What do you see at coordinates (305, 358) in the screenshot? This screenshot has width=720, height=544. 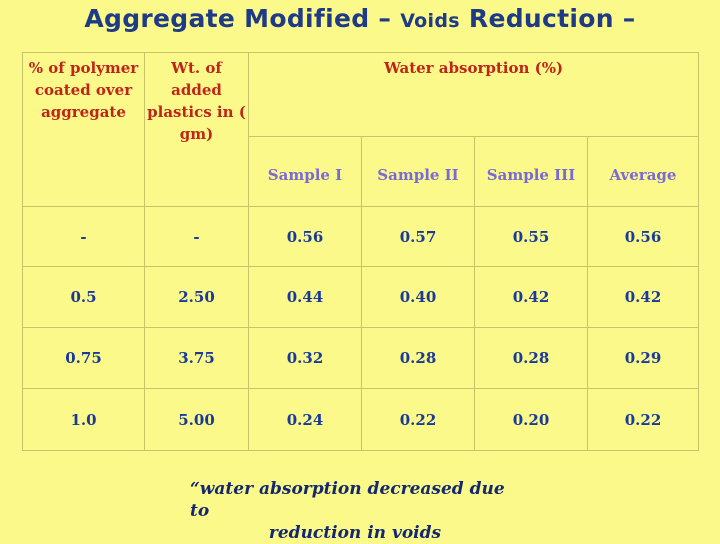 I see `table-cell: 0.32` at bounding box center [305, 358].